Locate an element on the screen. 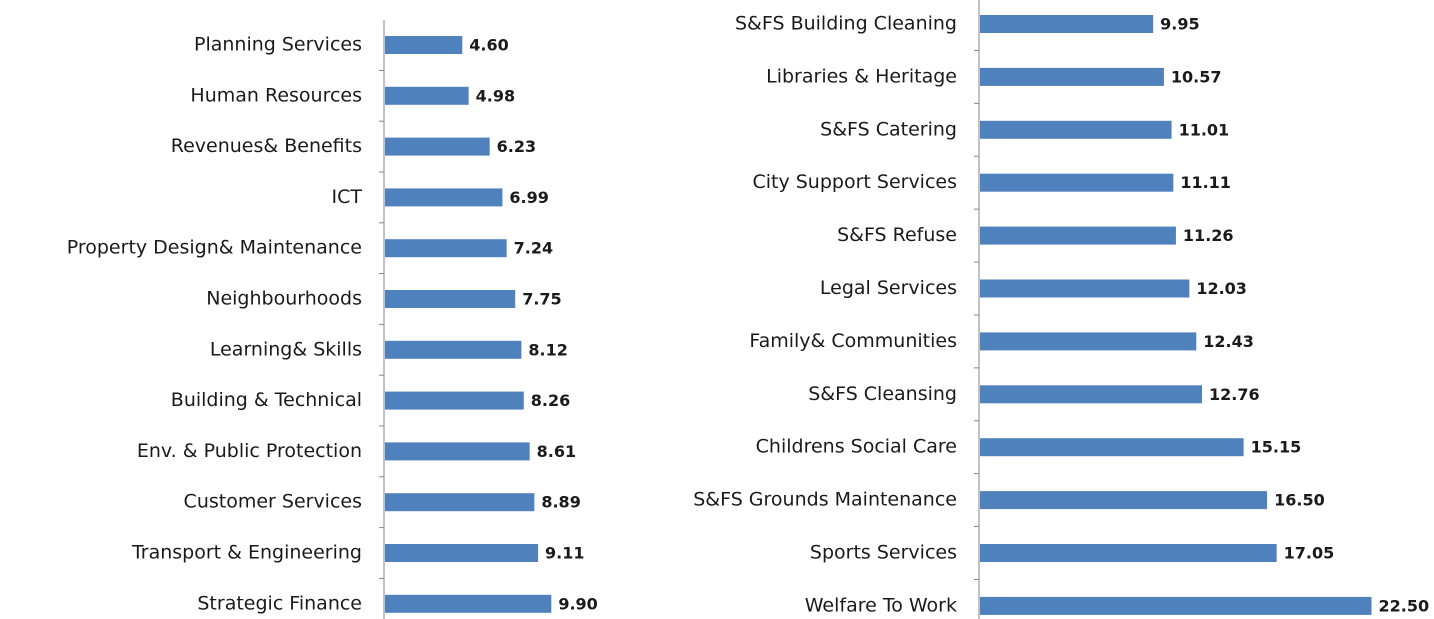  value-label: 6.99 is located at coordinates (528, 197).